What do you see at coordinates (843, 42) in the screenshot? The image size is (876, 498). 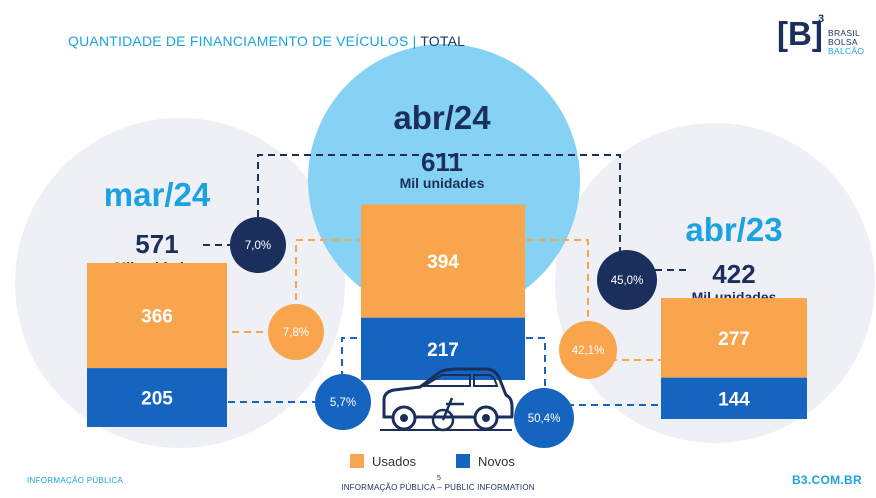 I see `b3-logo-line2: BOLSA` at bounding box center [843, 42].